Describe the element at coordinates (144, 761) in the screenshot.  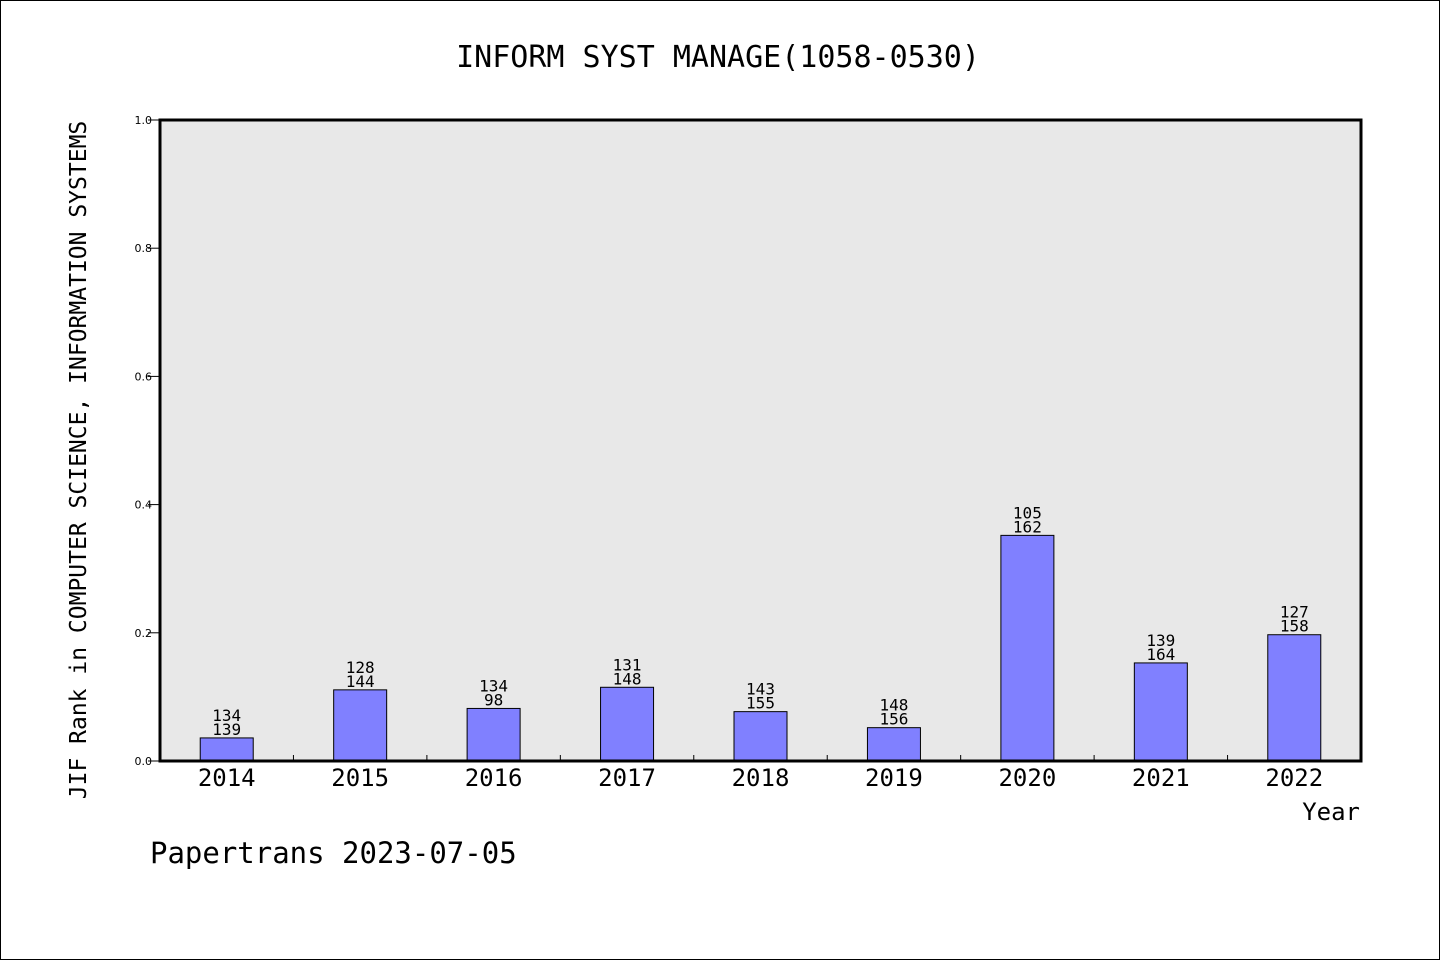
I see `y-tick-label-0.0: 0.0` at that location.